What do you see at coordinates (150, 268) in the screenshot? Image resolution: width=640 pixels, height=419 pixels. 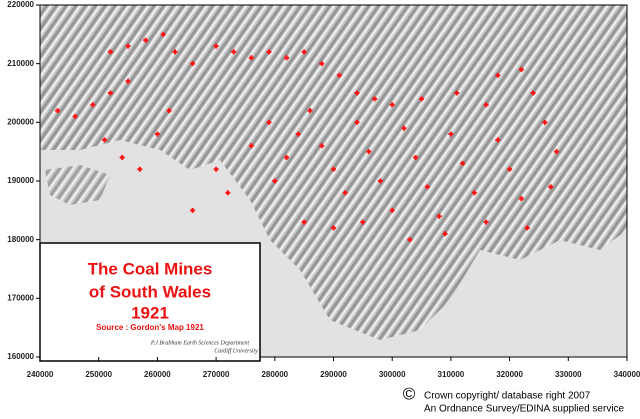 I see `legend-title: The Coal Mines` at bounding box center [150, 268].